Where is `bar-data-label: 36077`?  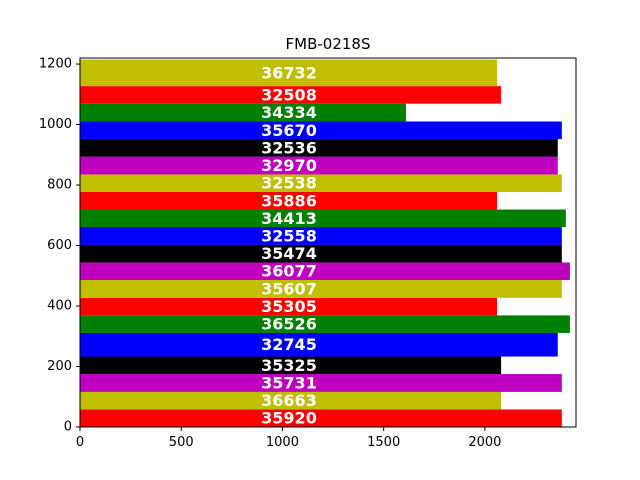
bar-data-label: 36077 is located at coordinates (289, 271).